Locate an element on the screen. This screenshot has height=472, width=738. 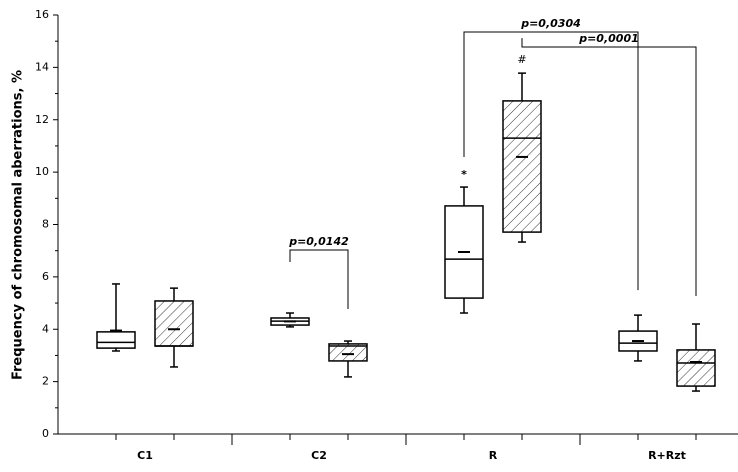
y-tick-label: 10 is located at coordinates (42, 171).